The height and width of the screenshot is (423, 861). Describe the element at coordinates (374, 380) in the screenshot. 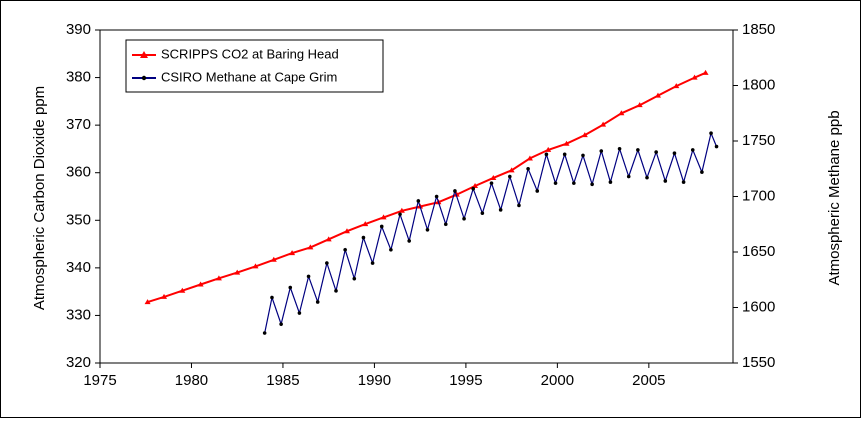

I see `x-tick-label: 1990` at that location.